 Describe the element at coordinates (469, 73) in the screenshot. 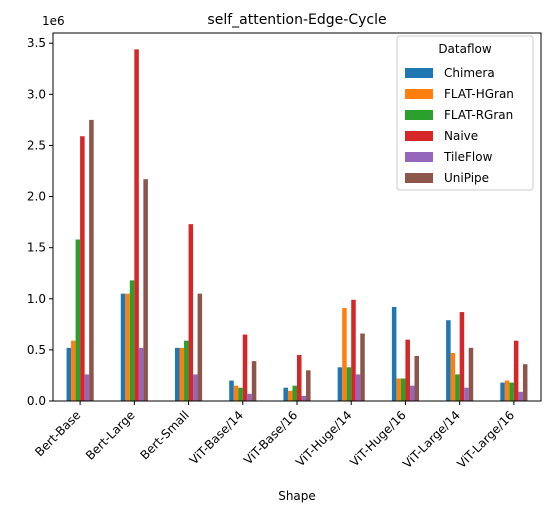

I see `legend-label: Chimera` at that location.